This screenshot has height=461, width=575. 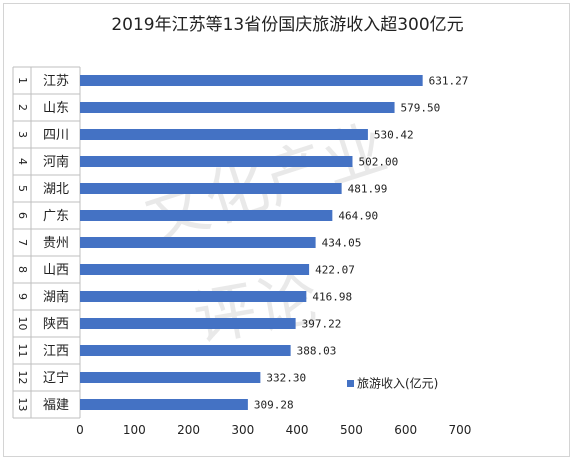 What do you see at coordinates (351, 430) in the screenshot?
I see `x-tick-label: 500` at bounding box center [351, 430].